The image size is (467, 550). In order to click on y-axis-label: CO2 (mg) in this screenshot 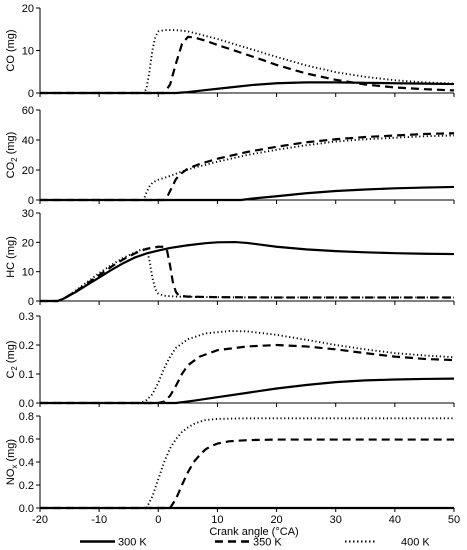, I will do `click(12, 155)`.